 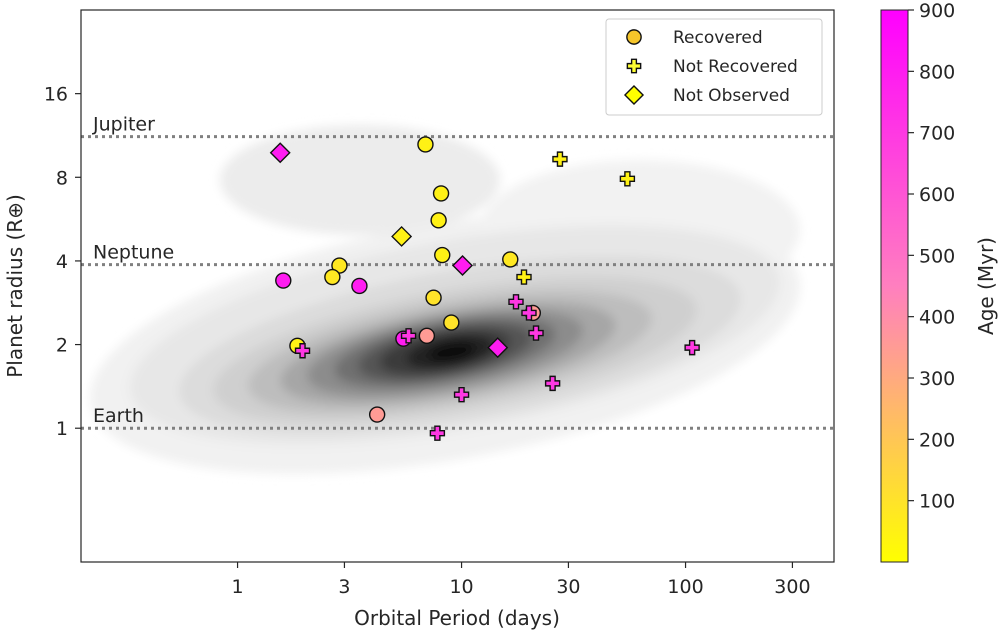 What do you see at coordinates (634, 66) in the screenshot?
I see `legend-marker-not-recovered` at bounding box center [634, 66].